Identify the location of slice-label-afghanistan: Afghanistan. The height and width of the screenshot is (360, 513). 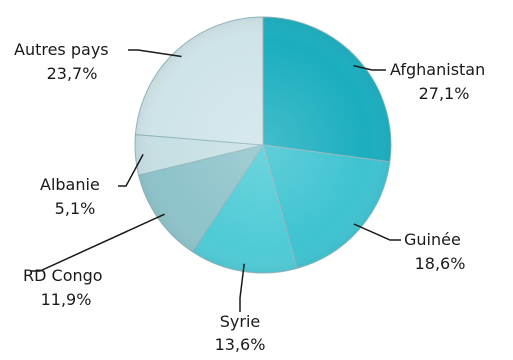
(437, 69).